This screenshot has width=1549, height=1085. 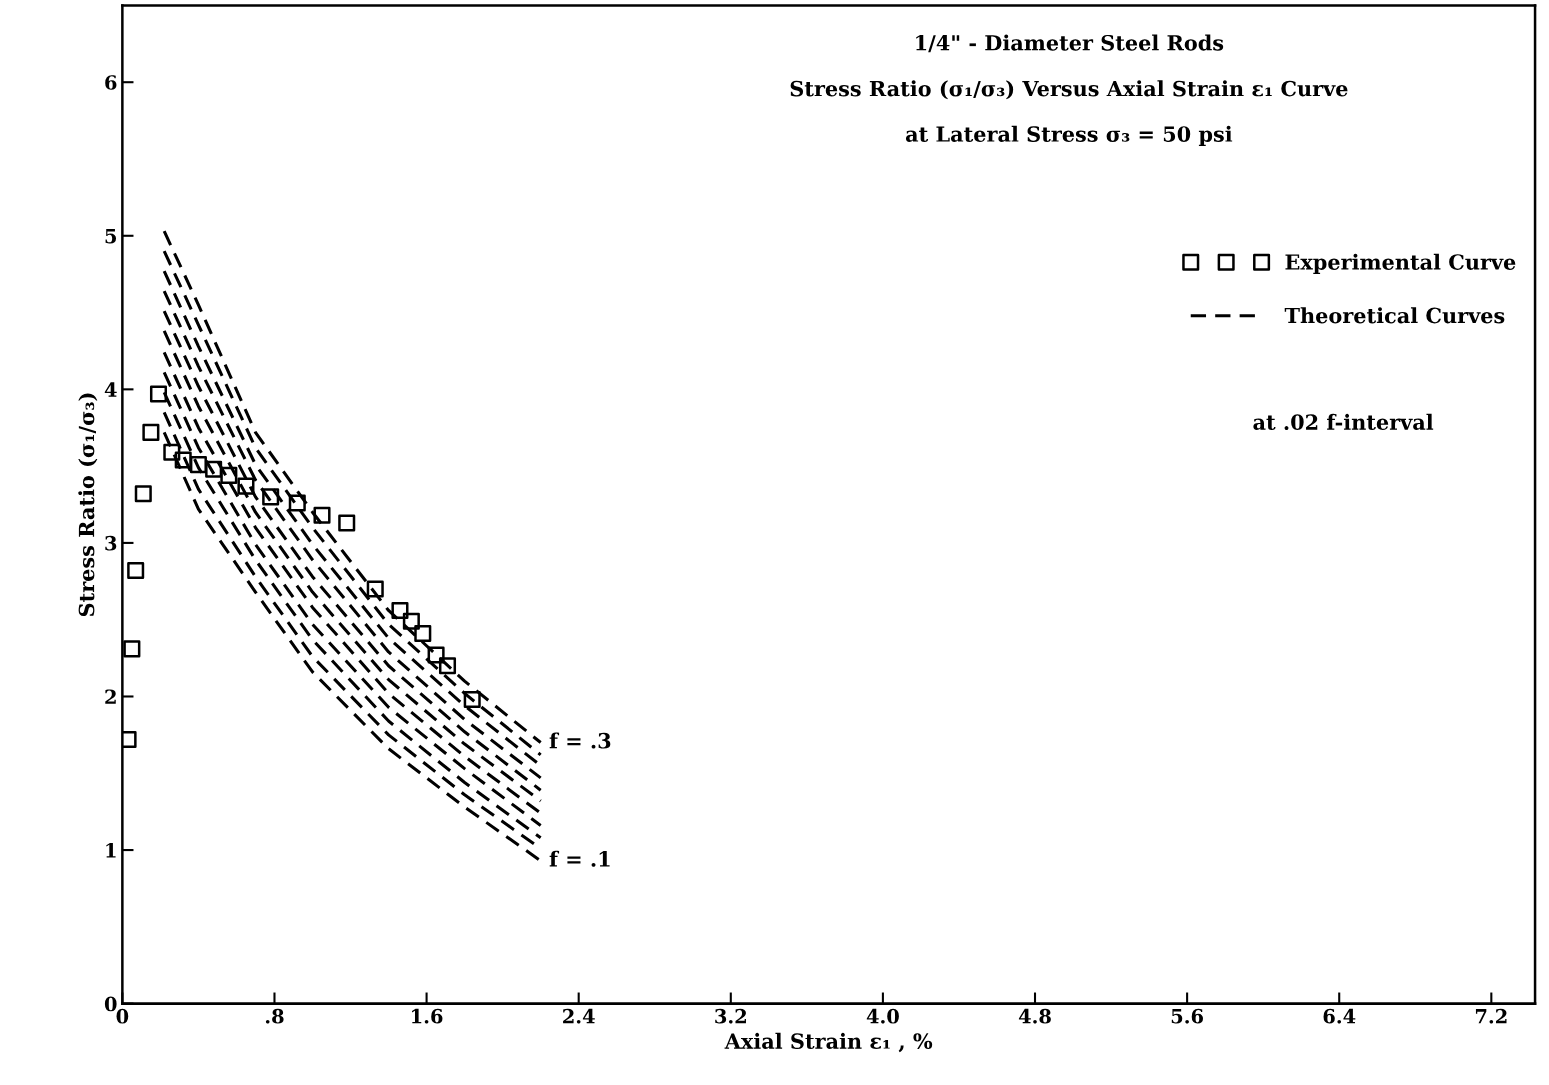 I want to click on x-tick-label: 4.0, so click(x=882, y=1016).